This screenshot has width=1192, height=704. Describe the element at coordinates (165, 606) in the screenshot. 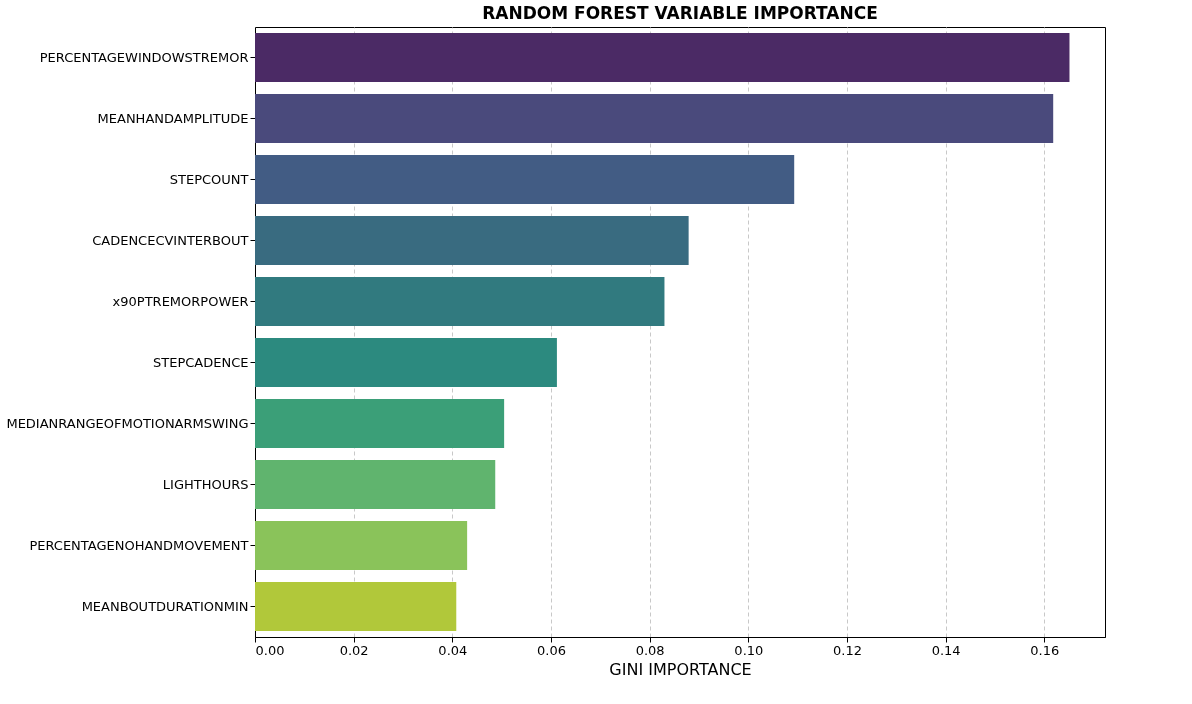

I see `y-tick-label: MEANBOUTDURATIONMIN` at that location.